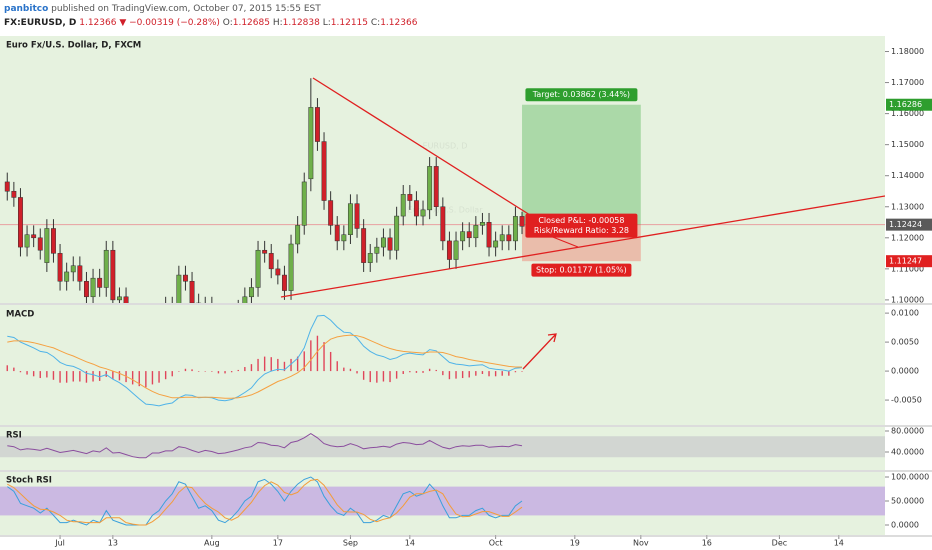  What do you see at coordinates (641, 543) in the screenshot?
I see `x-tick-label: Nov` at bounding box center [641, 543].